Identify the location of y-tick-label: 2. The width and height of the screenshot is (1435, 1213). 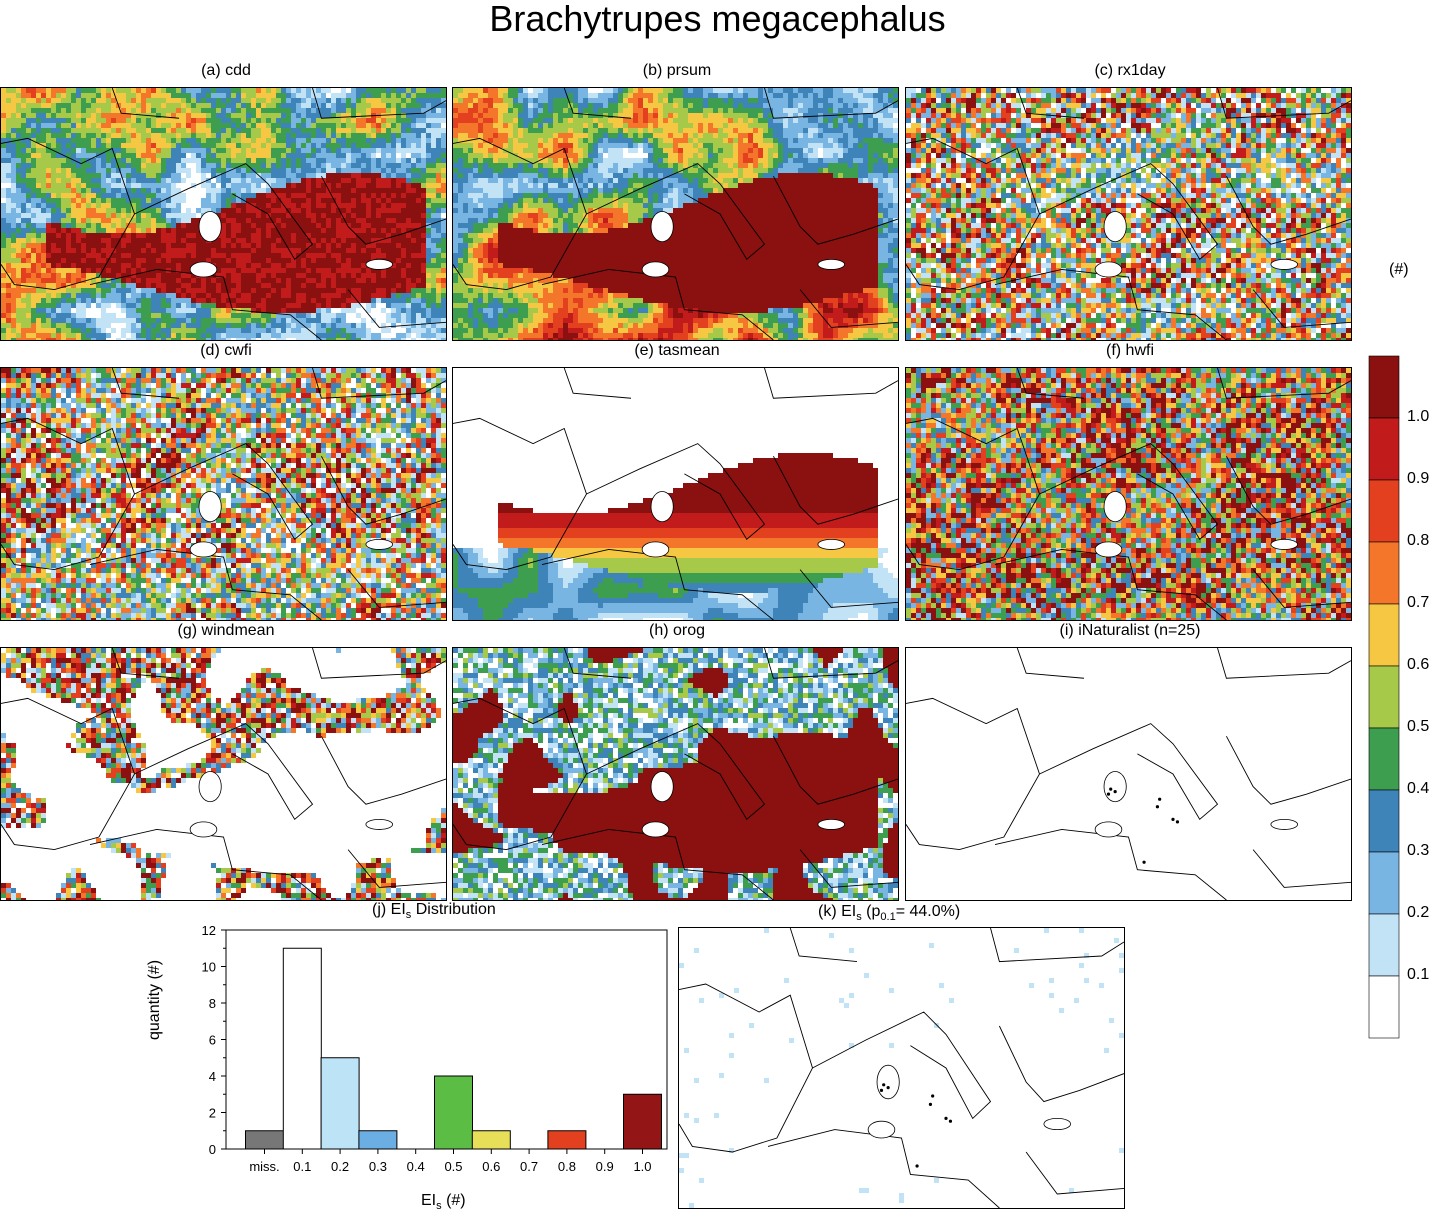
(212, 1113).